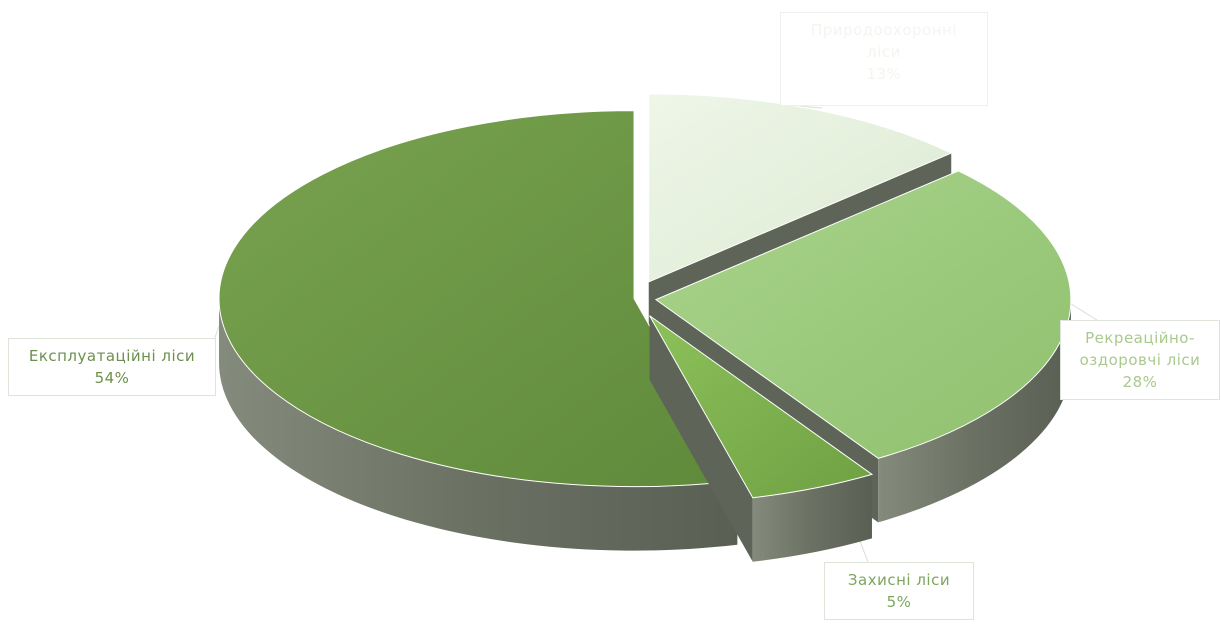 This screenshot has height=632, width=1221. What do you see at coordinates (883, 30) in the screenshot?
I see `label-nature-name-1: Природоохоронні` at bounding box center [883, 30].